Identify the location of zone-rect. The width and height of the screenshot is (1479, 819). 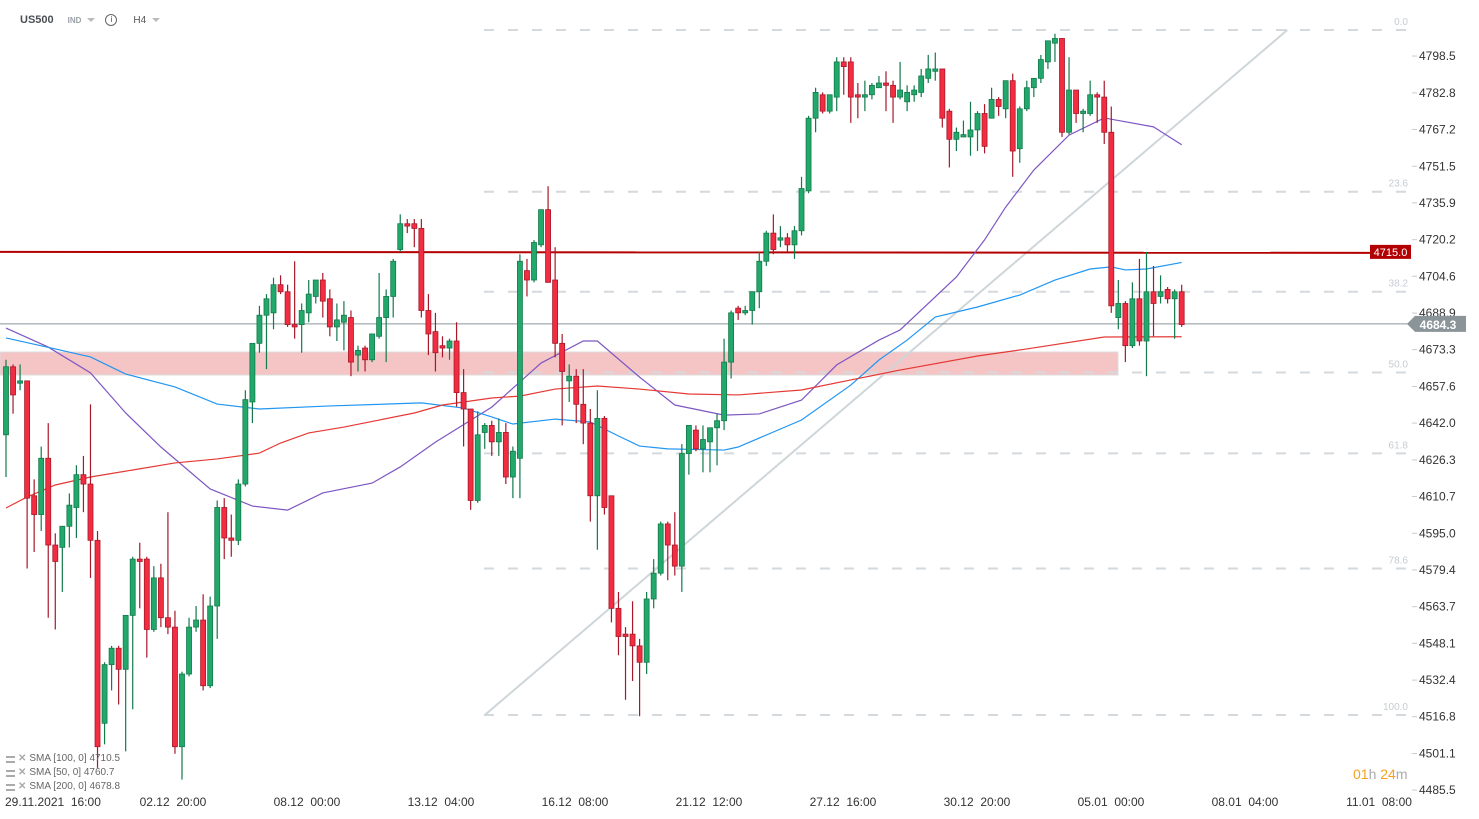
(559, 363).